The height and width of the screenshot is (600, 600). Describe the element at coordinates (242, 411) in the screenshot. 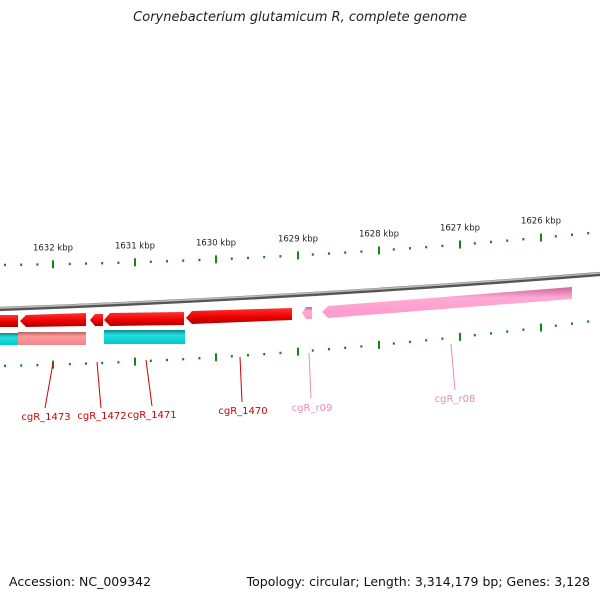

I see `gene-label-cgR_1470: cgR_1470` at that location.